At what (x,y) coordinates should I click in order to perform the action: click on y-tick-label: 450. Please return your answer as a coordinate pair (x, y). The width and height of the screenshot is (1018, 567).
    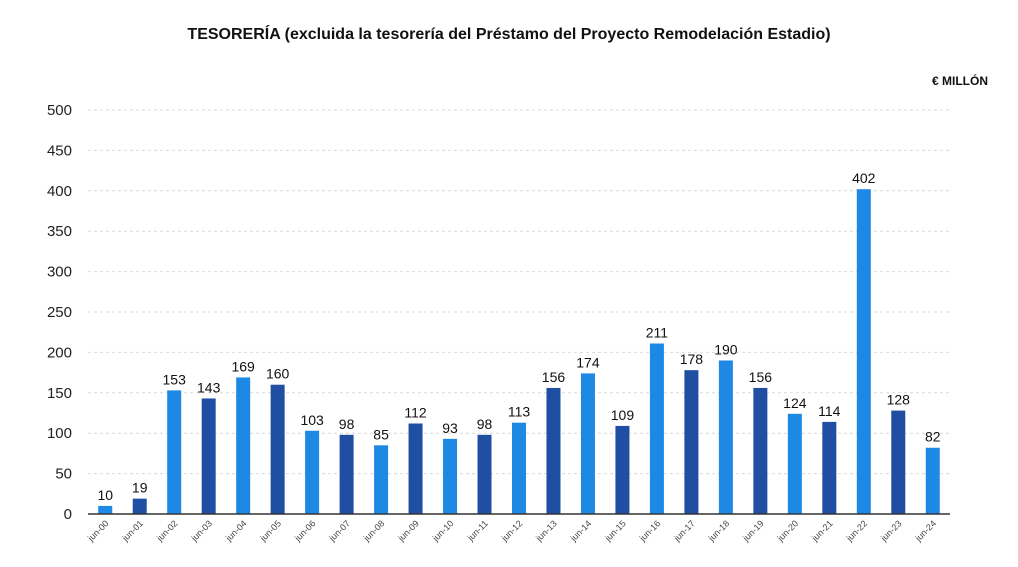
    Looking at the image, I should click on (59, 150).